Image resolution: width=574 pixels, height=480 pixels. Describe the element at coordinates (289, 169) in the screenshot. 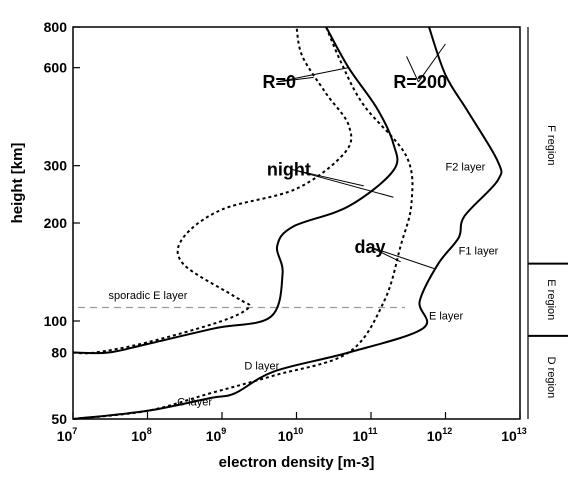

I see `annotation-label: night` at that location.